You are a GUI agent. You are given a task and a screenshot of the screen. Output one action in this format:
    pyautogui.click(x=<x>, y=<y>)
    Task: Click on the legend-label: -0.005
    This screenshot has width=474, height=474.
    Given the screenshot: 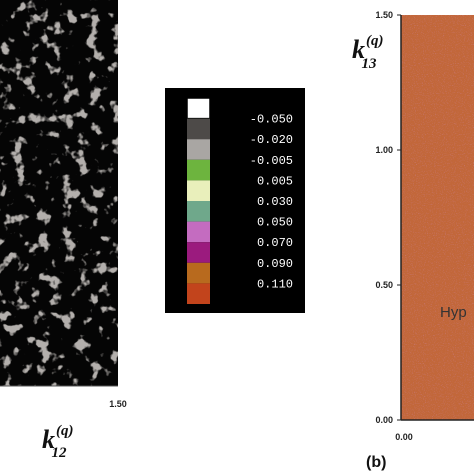 What is the action you would take?
    pyautogui.click(x=271, y=161)
    